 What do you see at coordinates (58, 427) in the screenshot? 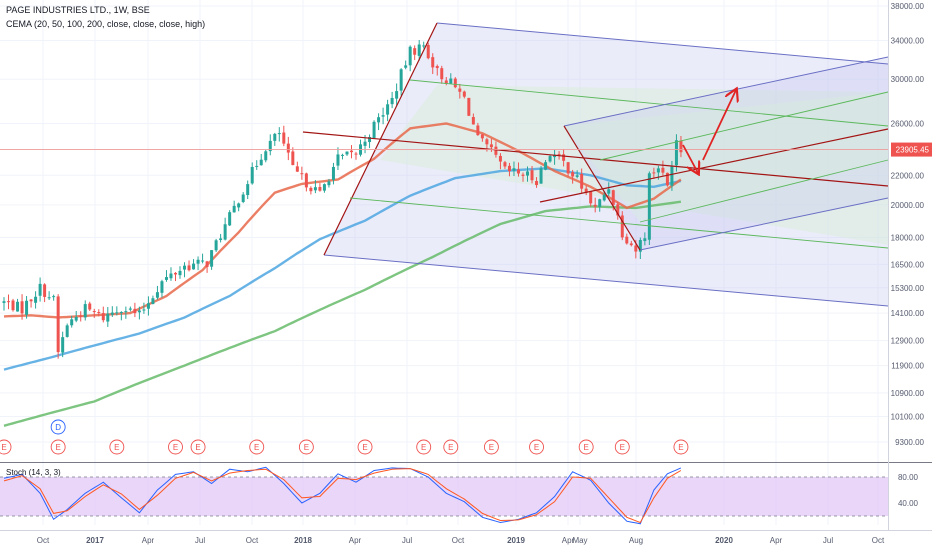
I see `dividend-marker: D` at bounding box center [58, 427].